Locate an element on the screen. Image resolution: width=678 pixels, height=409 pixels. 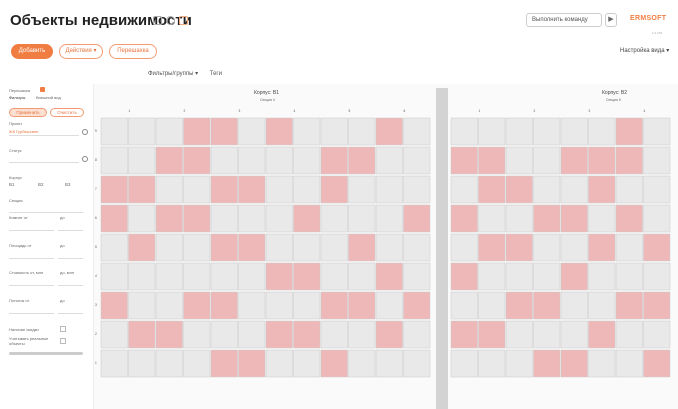
tags-button: Теги is located at coordinates (215, 74).